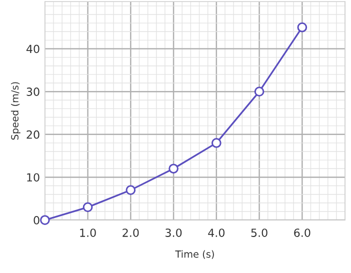 Image resolution: width=351 pixels, height=273 pixels. Describe the element at coordinates (259, 232) in the screenshot. I see `x-tick-label: 5.0` at that location.